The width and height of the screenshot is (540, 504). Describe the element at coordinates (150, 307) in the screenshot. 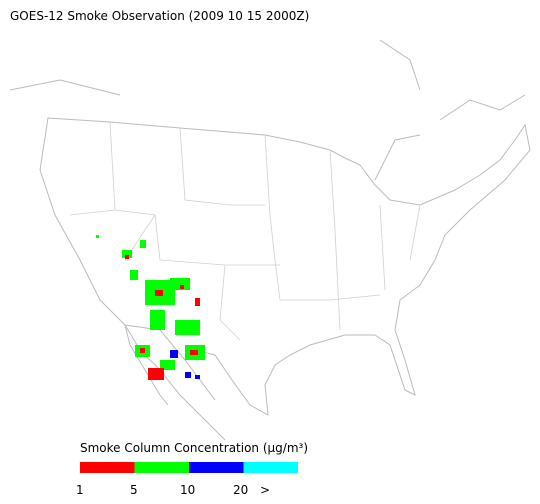

I see `smoke-pixels` at that location.